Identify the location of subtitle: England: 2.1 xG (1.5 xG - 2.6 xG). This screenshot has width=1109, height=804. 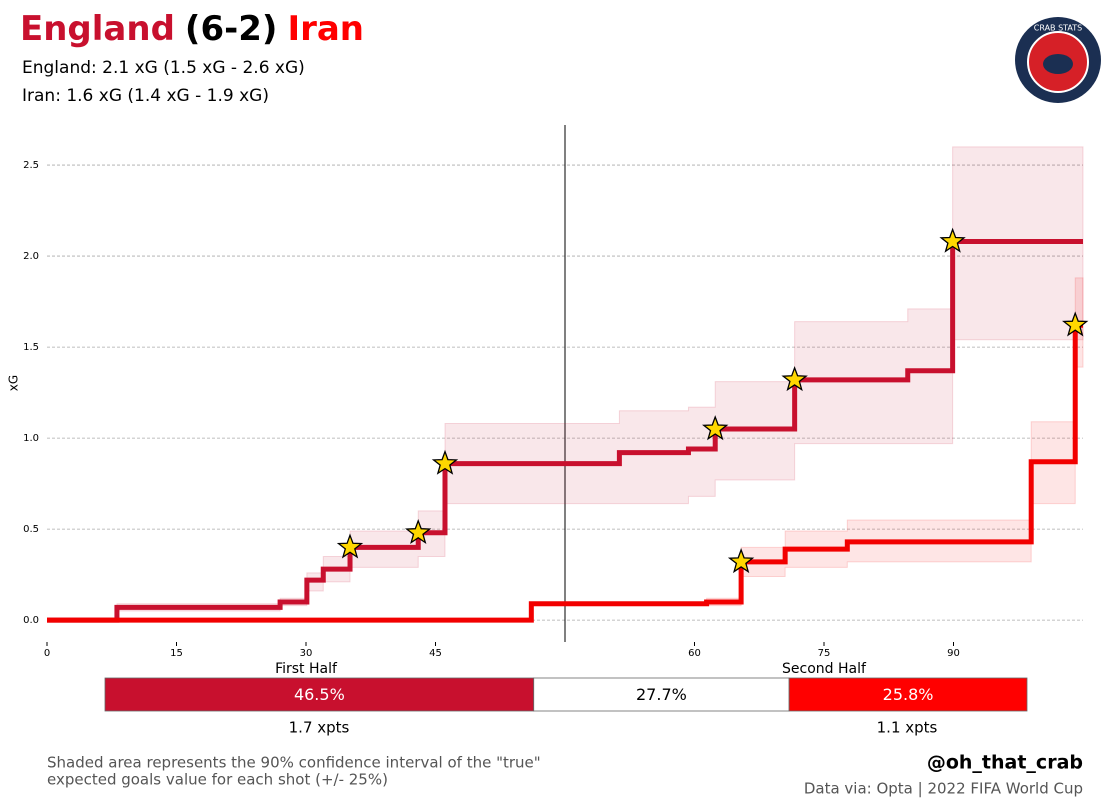
(163, 68).